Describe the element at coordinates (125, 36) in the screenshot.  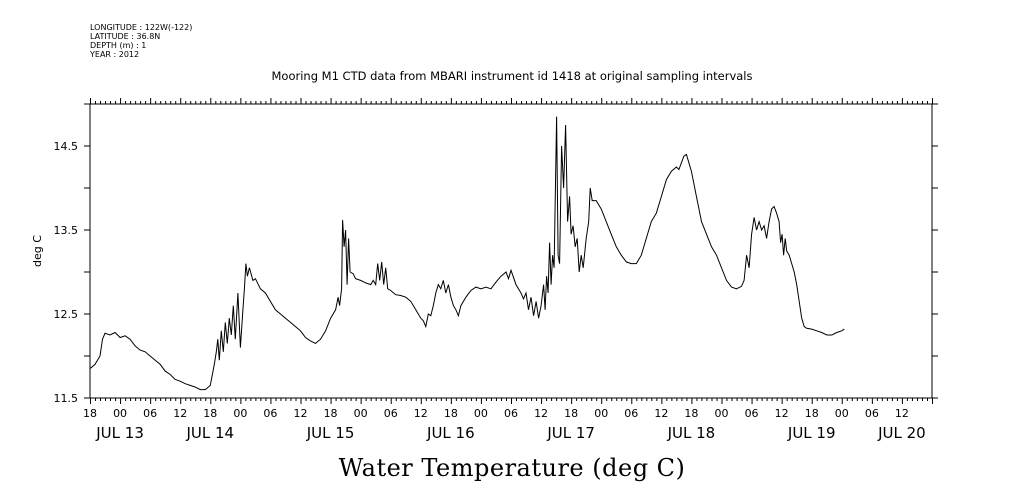
I see `meta-latitude: LATITUDE : 36.8N` at that location.